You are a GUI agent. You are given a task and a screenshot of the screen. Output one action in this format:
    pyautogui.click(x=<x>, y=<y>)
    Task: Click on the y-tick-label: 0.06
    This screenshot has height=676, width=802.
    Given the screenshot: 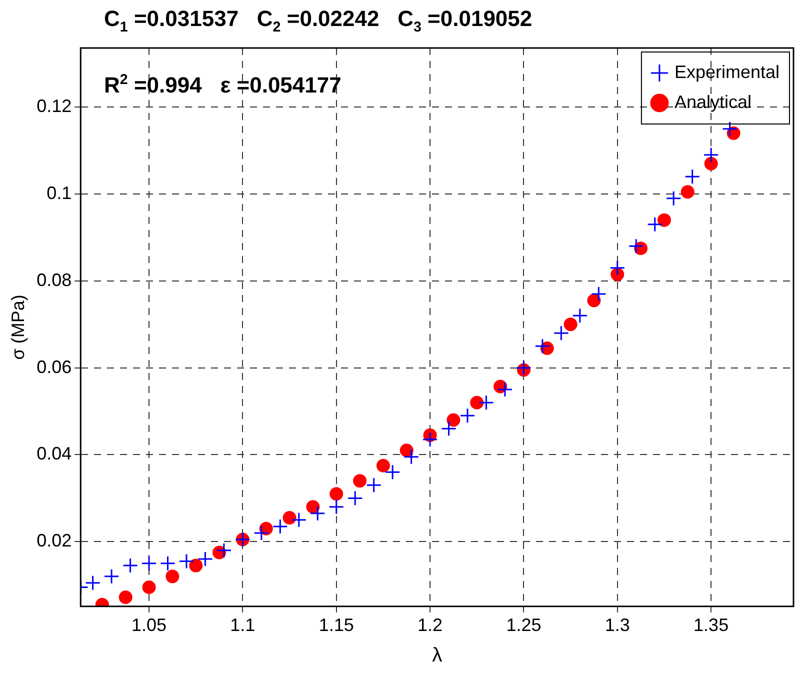 What is the action you would take?
    pyautogui.click(x=54, y=366)
    